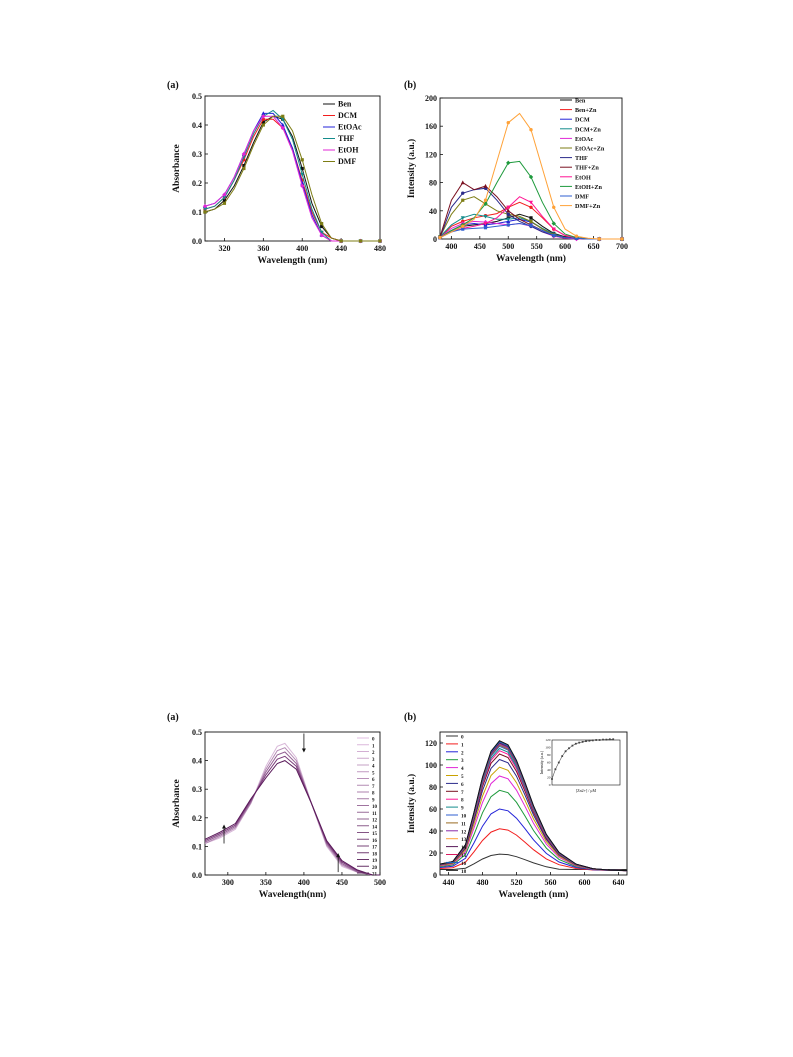 The image size is (793, 1057). Describe the element at coordinates (302, 248) in the screenshot. I see `top_a-xtick-label-2: 400` at that location.